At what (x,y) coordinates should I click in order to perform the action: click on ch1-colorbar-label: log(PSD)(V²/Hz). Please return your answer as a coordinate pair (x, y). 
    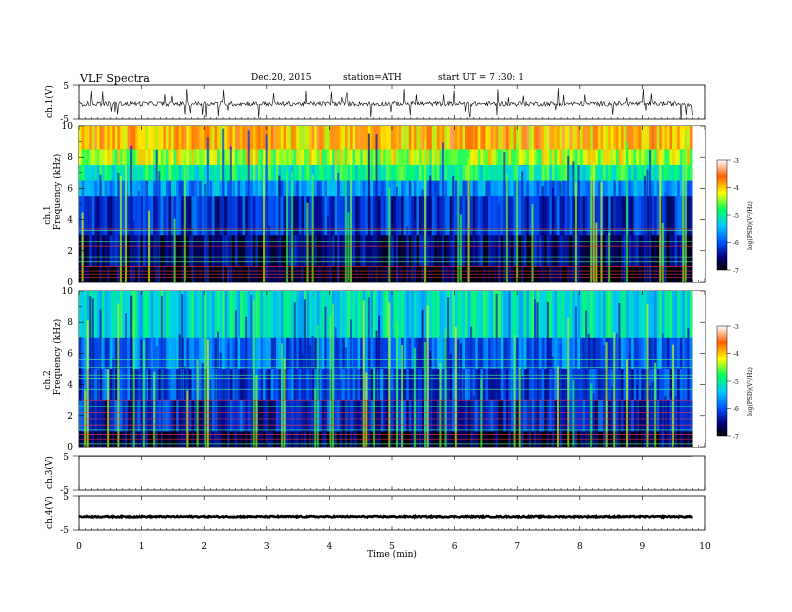
    Looking at the image, I should click on (750, 225).